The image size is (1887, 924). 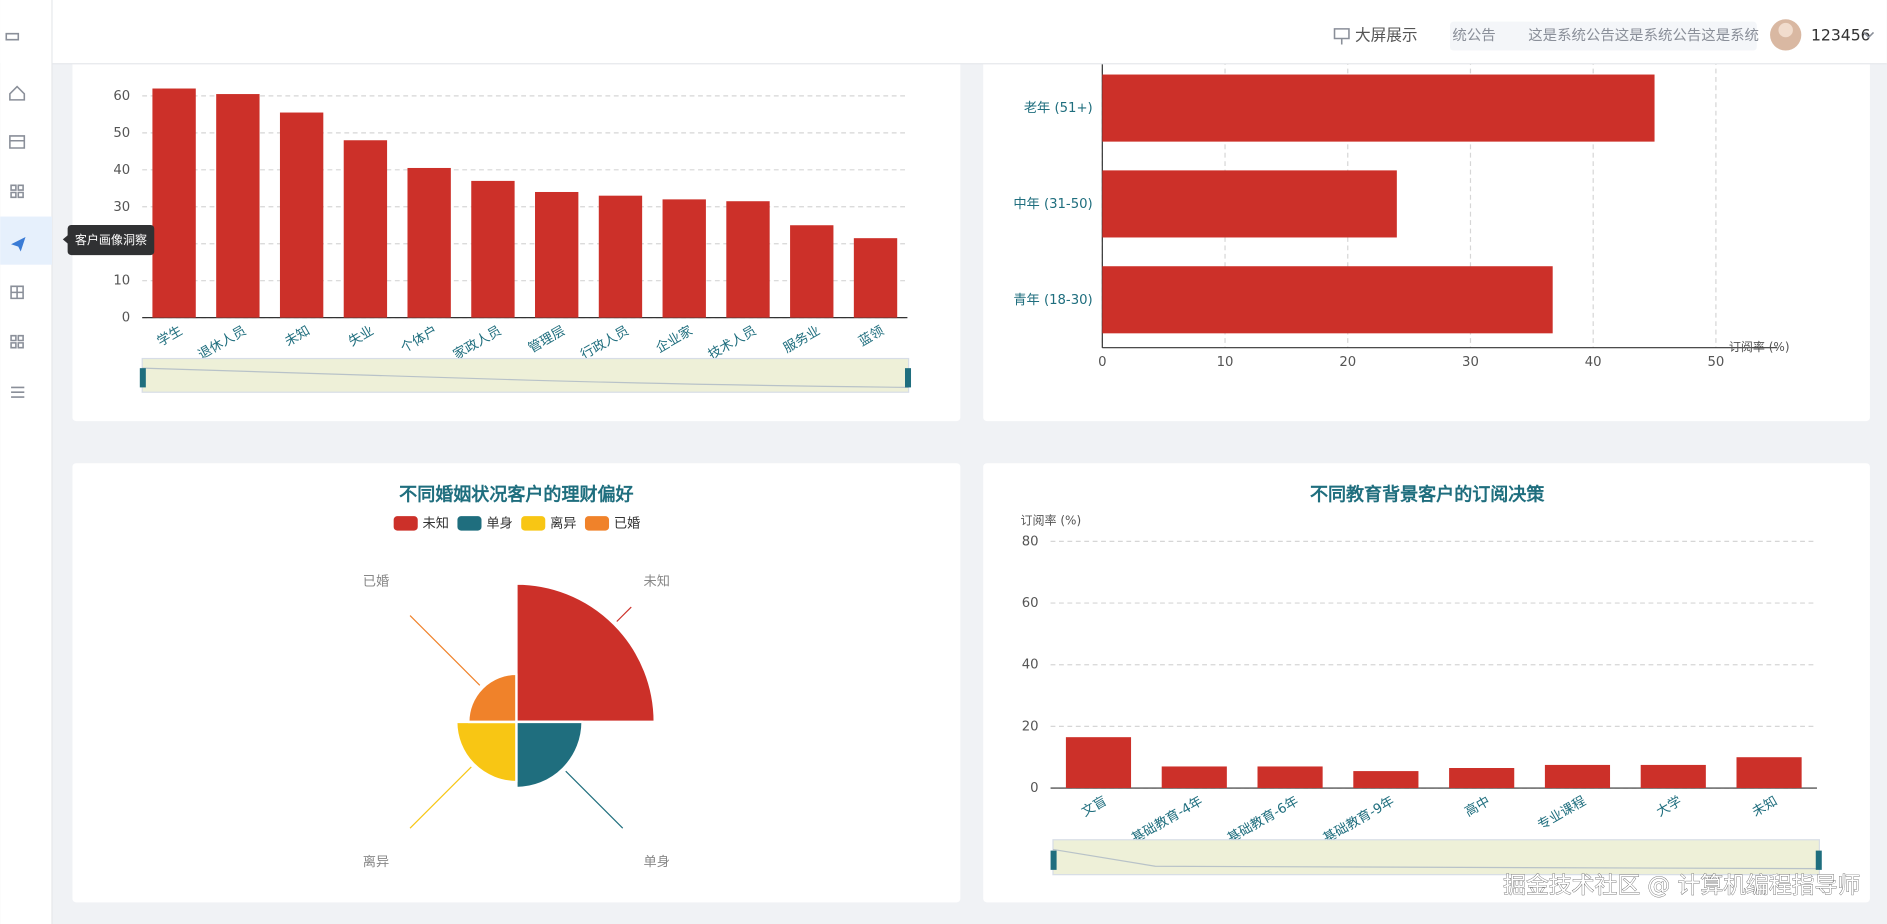 What do you see at coordinates (1051, 519) in the screenshot?
I see `y-axis-label: 订阅率 (%)` at bounding box center [1051, 519].